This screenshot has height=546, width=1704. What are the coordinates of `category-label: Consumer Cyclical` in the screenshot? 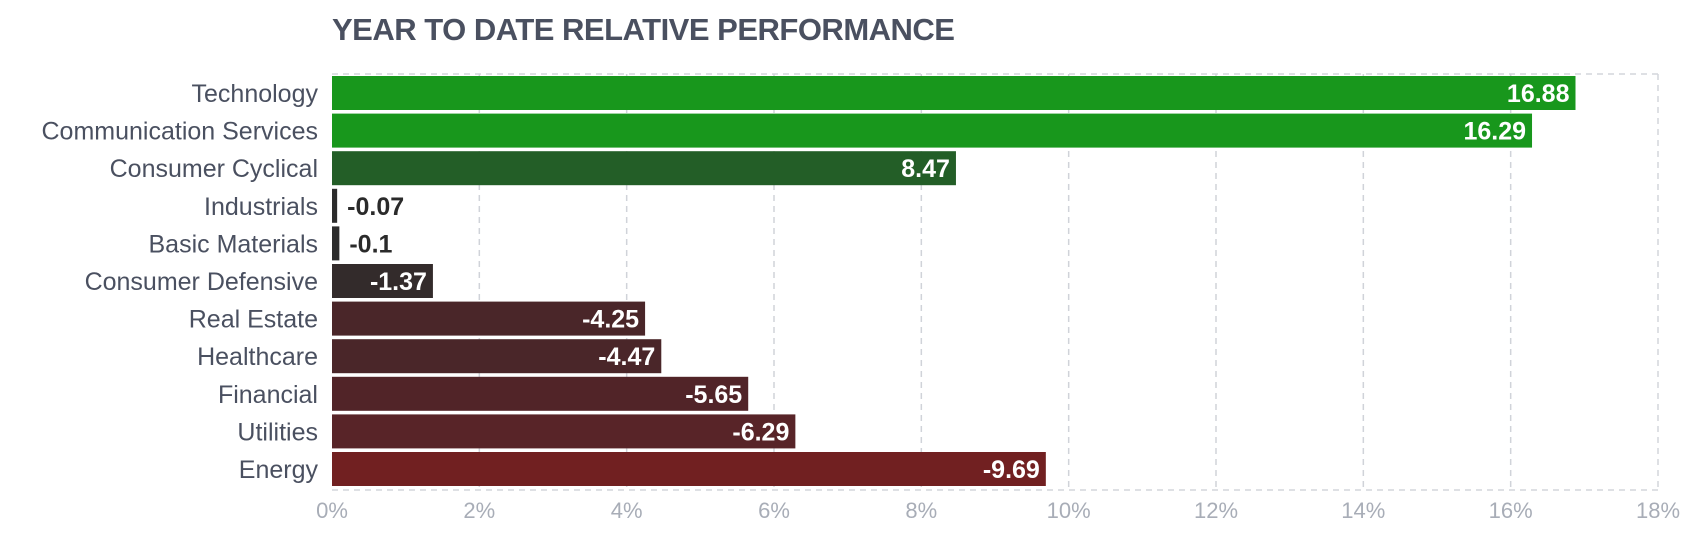 It's located at (214, 169).